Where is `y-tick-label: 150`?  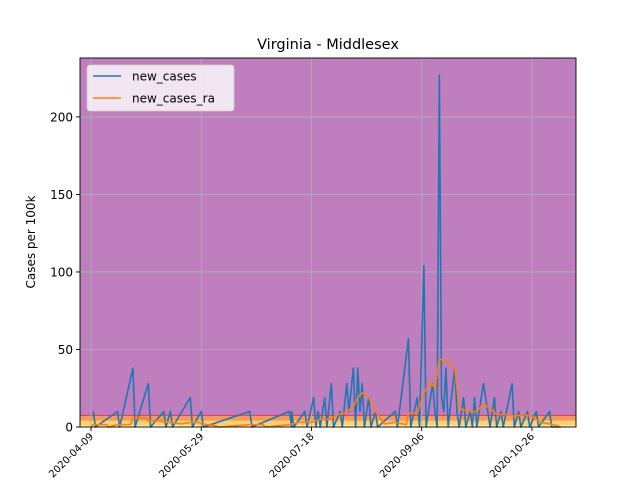
y-tick-label: 150 is located at coordinates (61, 195).